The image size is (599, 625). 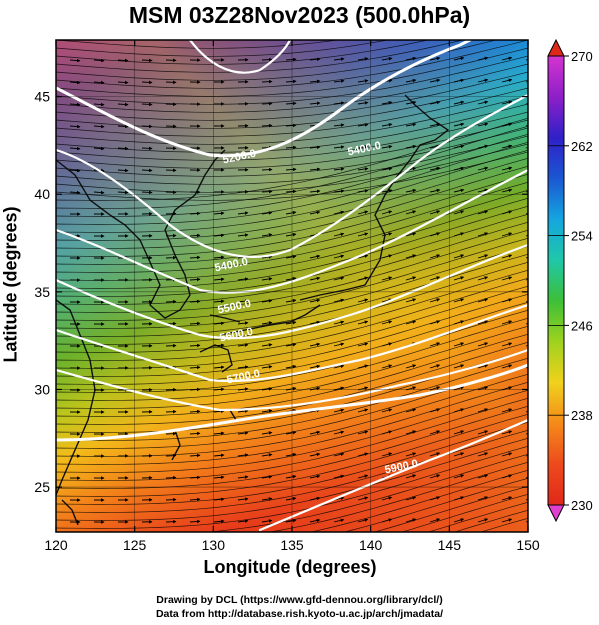 I want to click on y-tick-label: 45, so click(x=42, y=97).